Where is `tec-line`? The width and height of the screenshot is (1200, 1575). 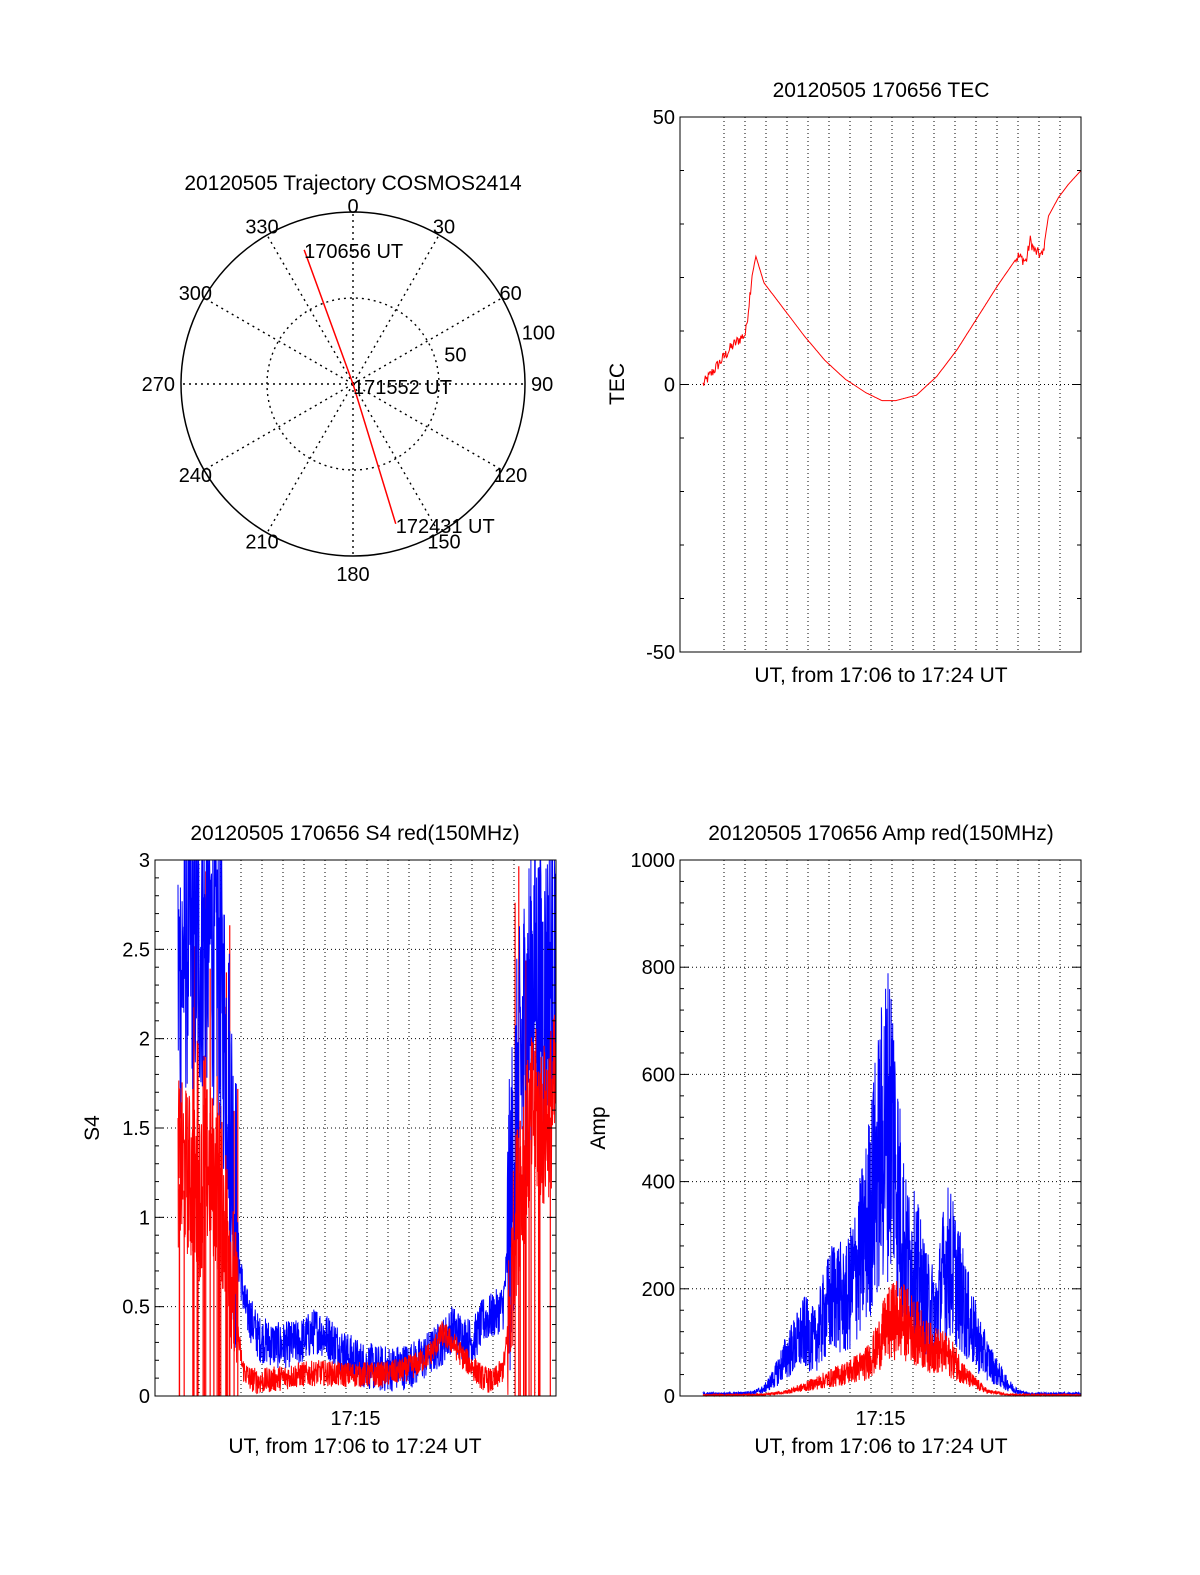
tec-line is located at coordinates (892, 286).